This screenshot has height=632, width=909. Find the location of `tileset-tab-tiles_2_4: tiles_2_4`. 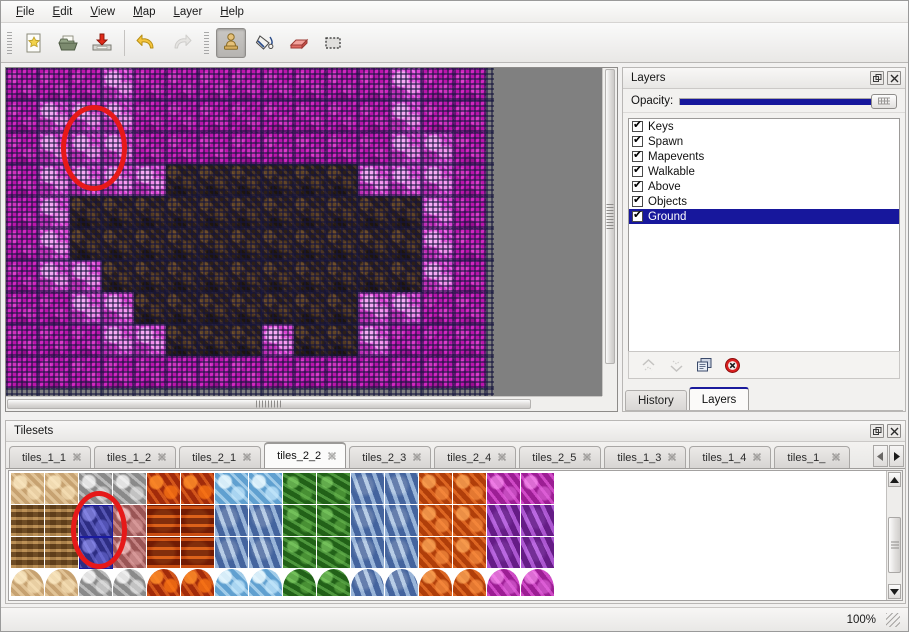

tileset-tab-tiles_2_4: tiles_2_4 is located at coordinates (475, 457).